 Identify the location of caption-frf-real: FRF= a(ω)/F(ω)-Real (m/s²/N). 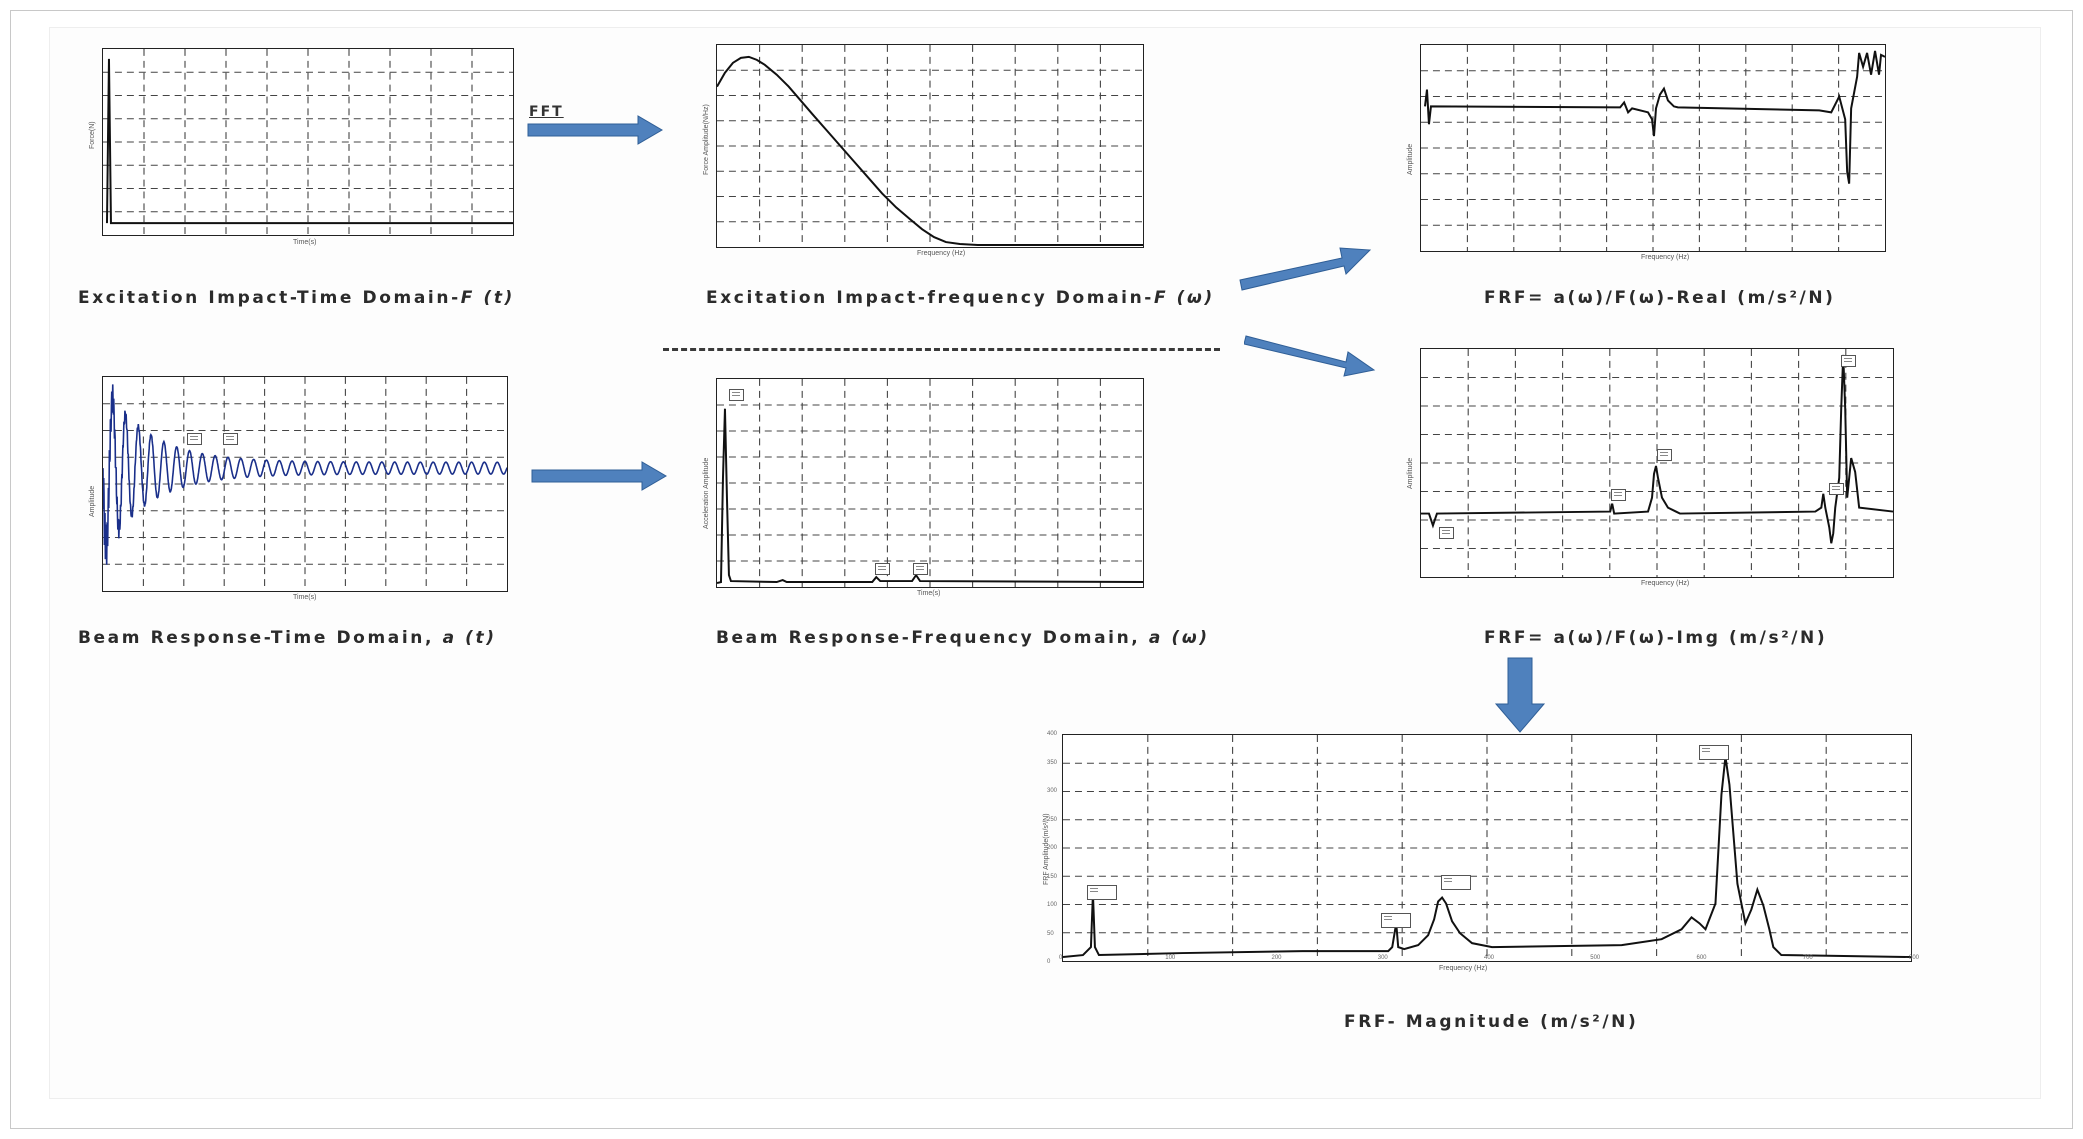
(1660, 298).